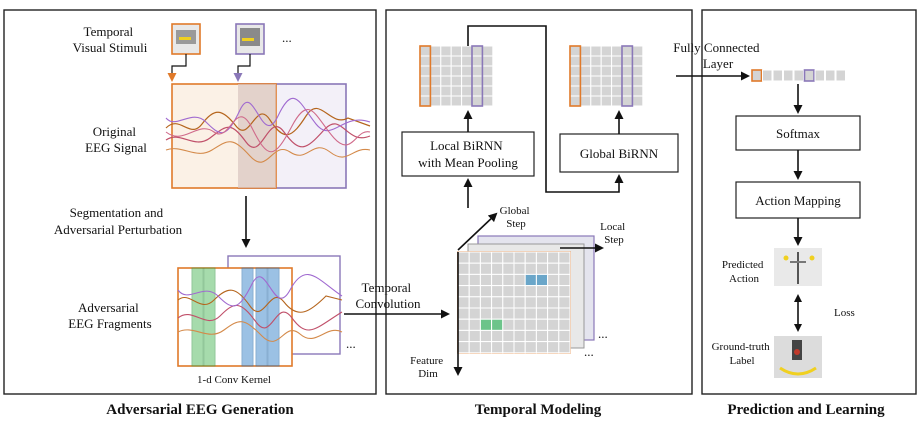 This screenshot has width=920, height=444. What do you see at coordinates (798, 200) in the screenshot?
I see `action-mapping-label: Action Mapping` at bounding box center [798, 200].